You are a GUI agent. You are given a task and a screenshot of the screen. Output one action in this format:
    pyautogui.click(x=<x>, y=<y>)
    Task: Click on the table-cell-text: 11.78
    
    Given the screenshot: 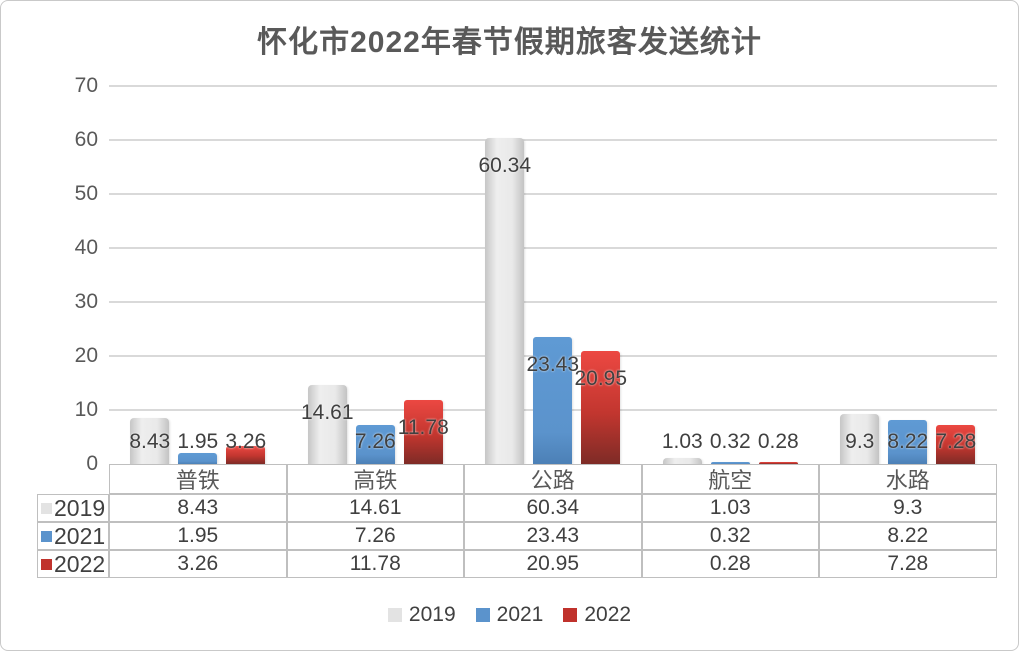 What is the action you would take?
    pyautogui.click(x=375, y=563)
    